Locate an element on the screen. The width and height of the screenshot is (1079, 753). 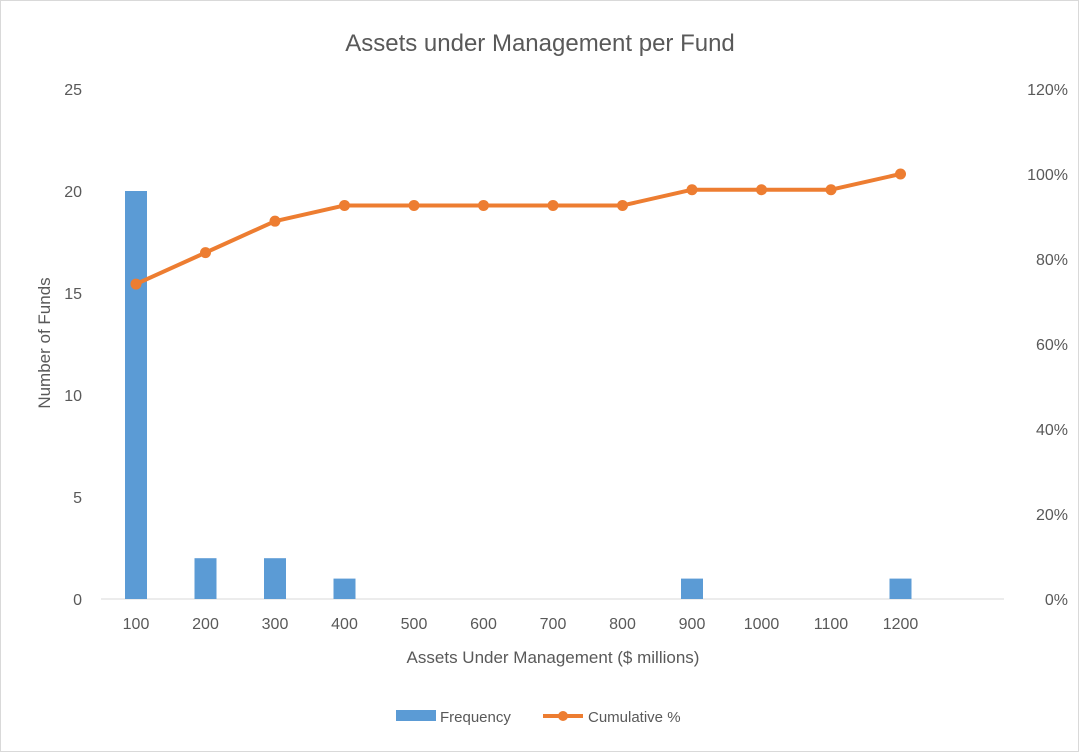
y-tick-label: 15 is located at coordinates (73, 294).